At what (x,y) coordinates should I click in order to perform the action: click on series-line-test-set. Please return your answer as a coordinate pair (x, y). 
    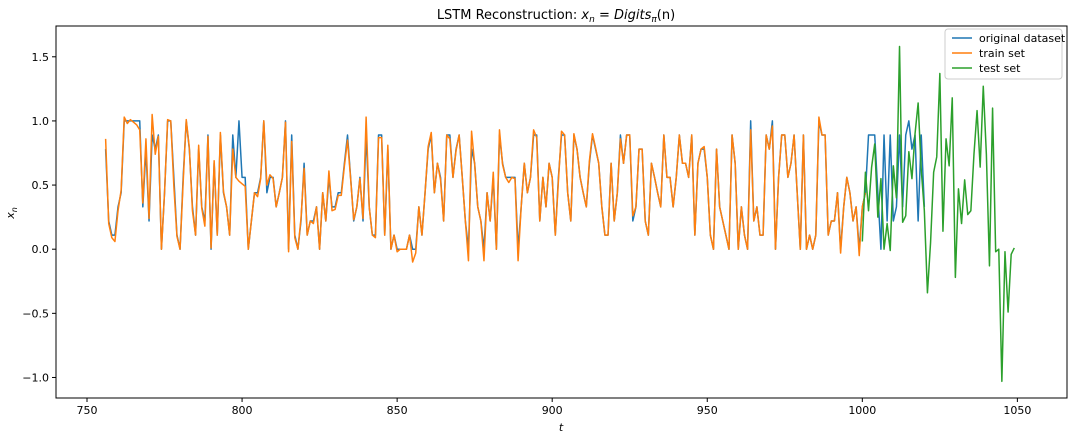
    Looking at the image, I should click on (938, 214).